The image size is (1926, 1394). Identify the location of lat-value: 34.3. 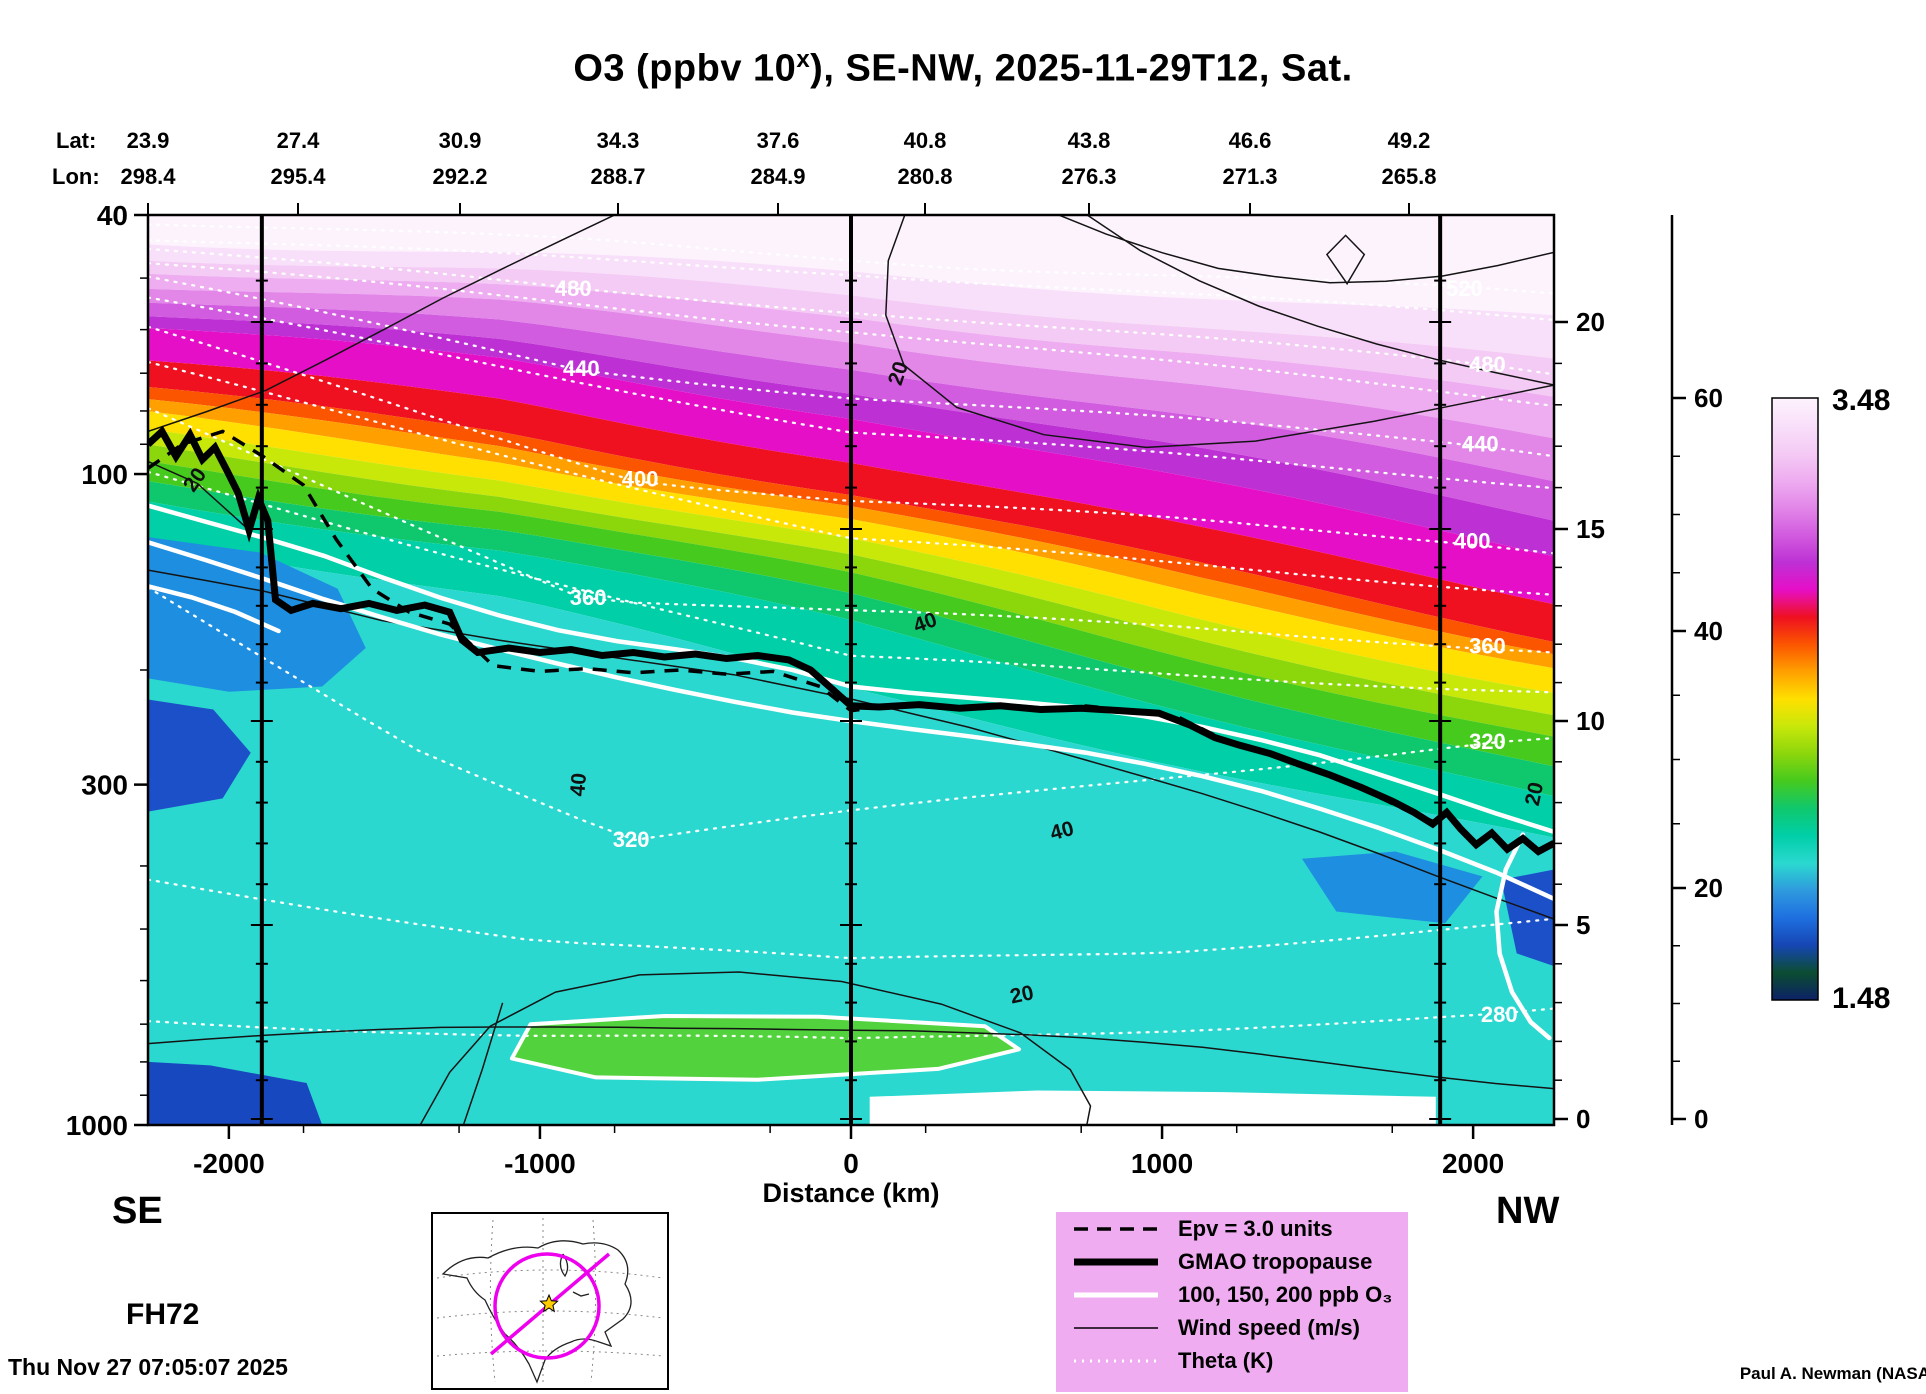
(618, 140).